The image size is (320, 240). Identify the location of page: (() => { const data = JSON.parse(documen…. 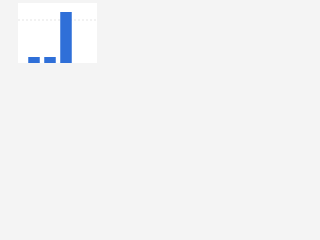
(50, 35).